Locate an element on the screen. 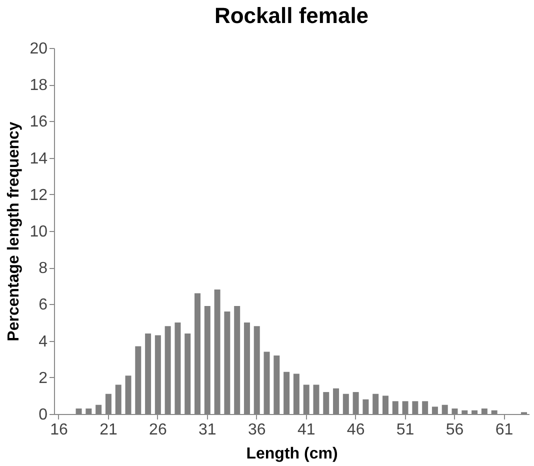 This screenshot has width=534, height=466. y-tick-label: 4 is located at coordinates (43, 341).